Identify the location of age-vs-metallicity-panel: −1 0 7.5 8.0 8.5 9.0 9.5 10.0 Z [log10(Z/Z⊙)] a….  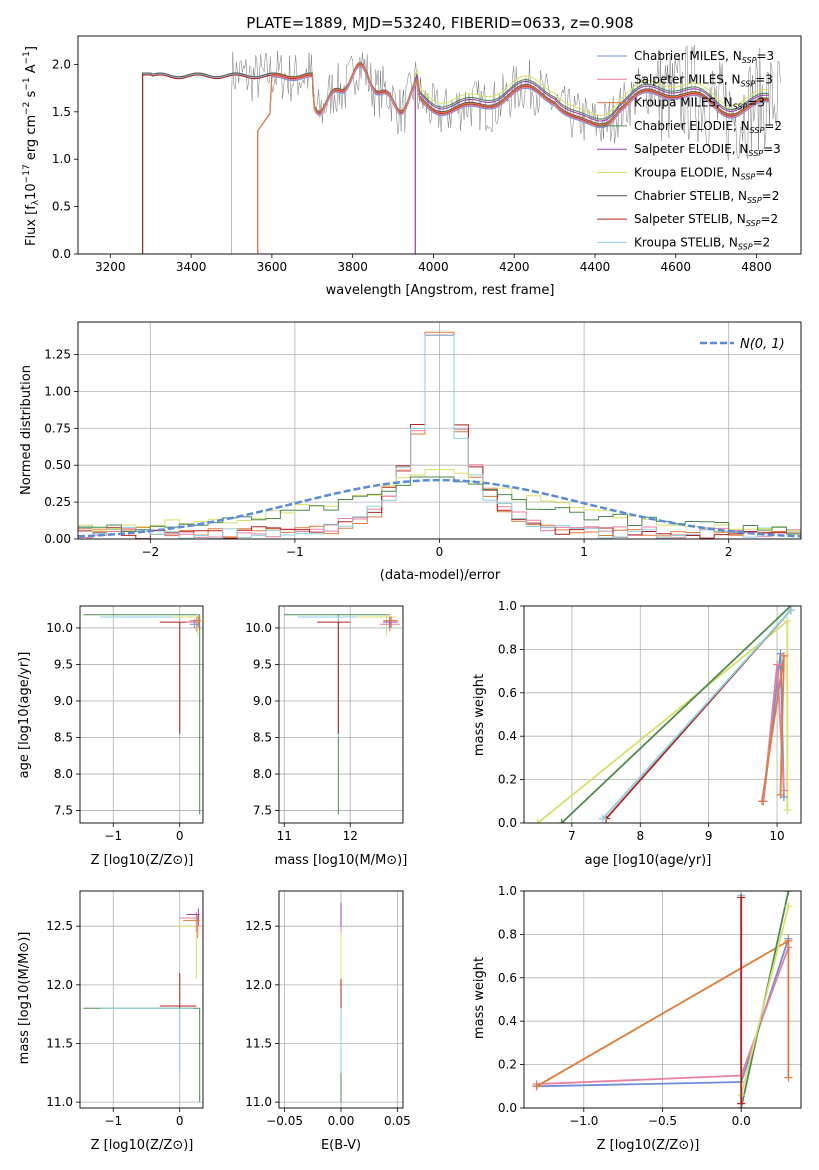
(110, 736).